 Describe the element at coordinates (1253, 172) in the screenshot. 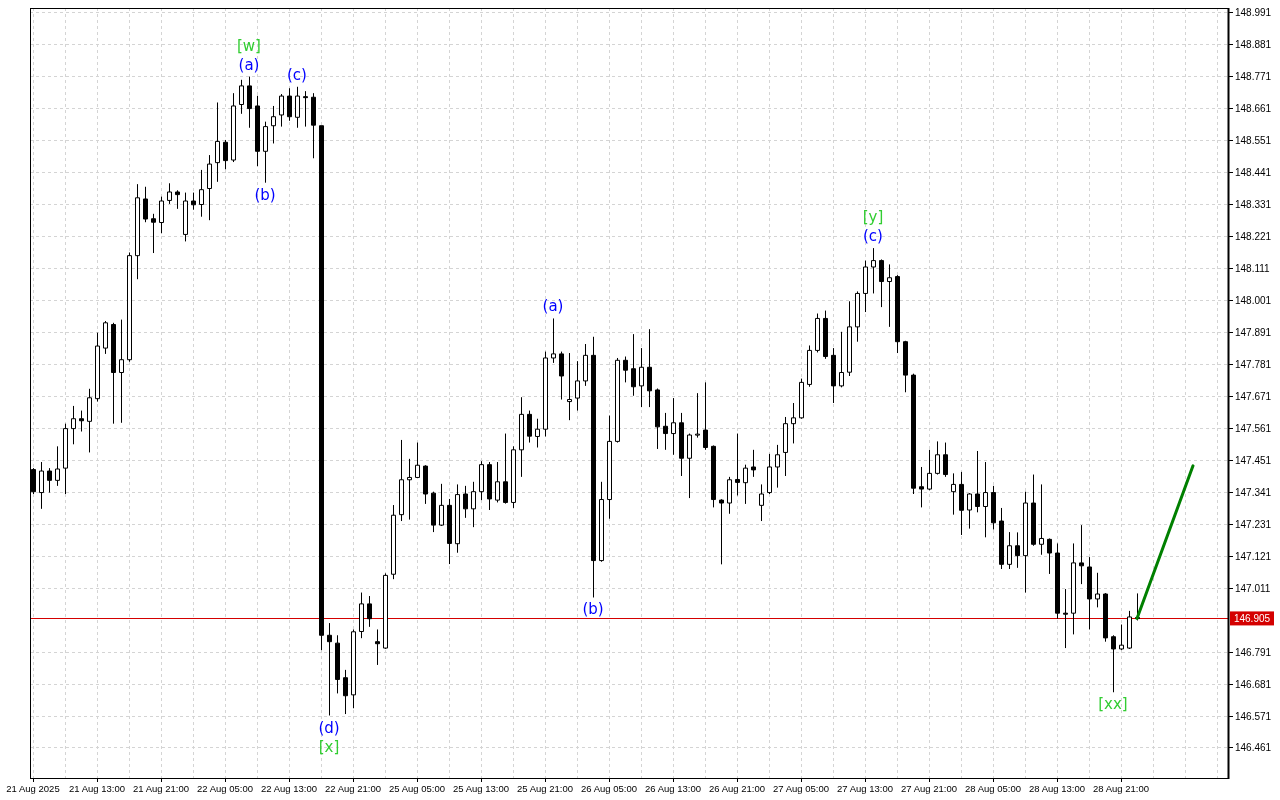

I see `y-tick-label: 148.441` at that location.